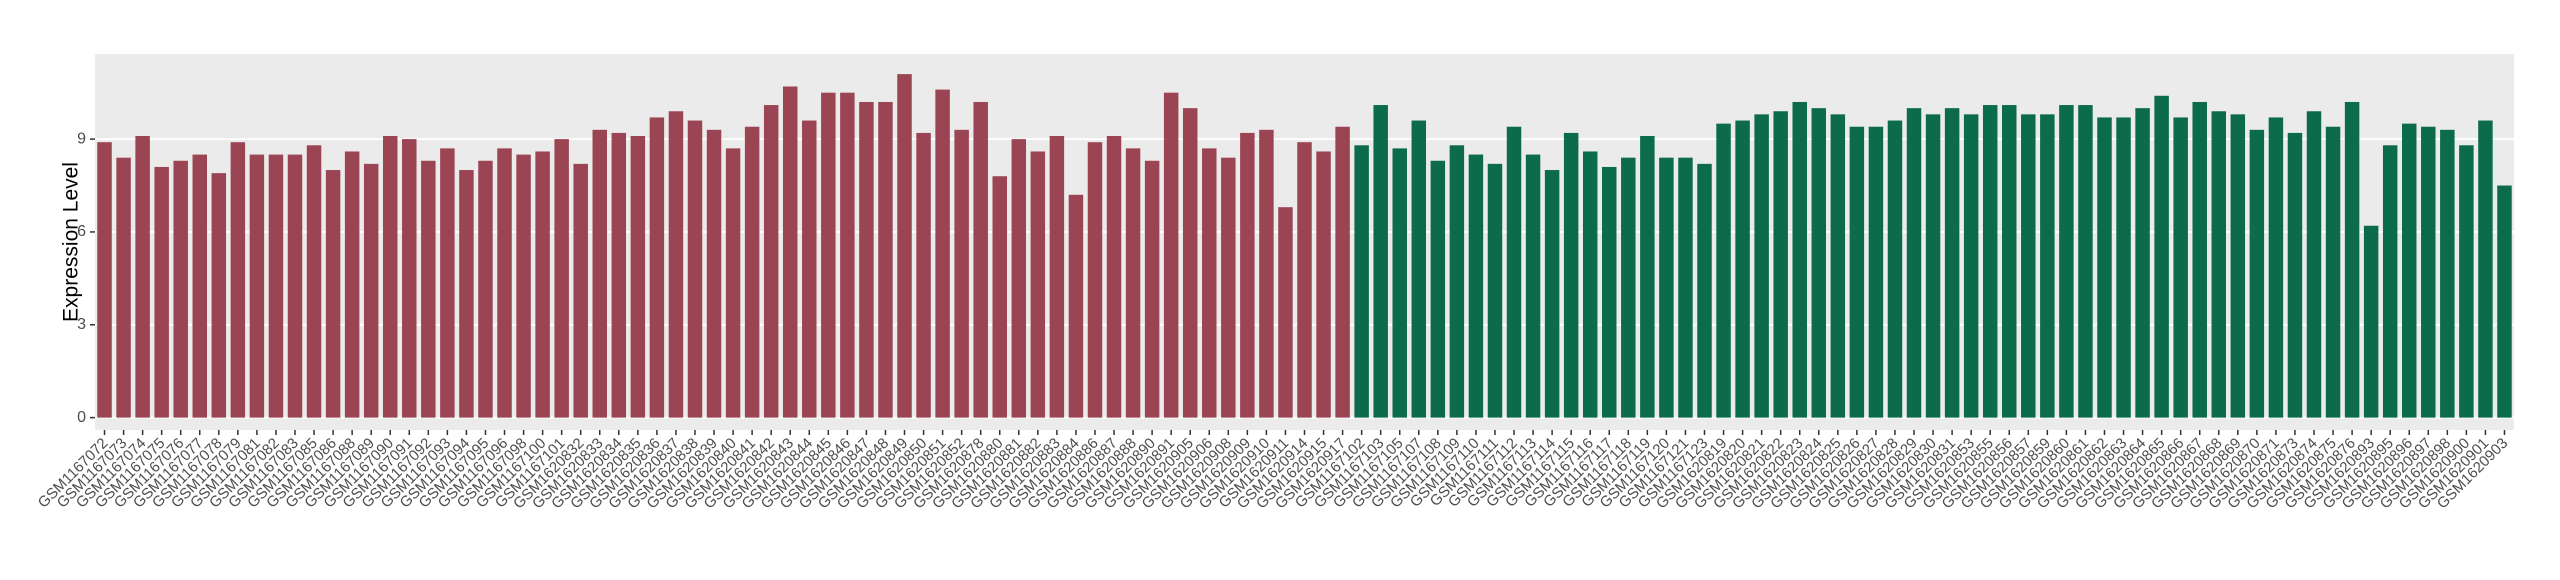 The height and width of the screenshot is (580, 2560). I want to click on y-axis-title: Expression Level, so click(71, 242).